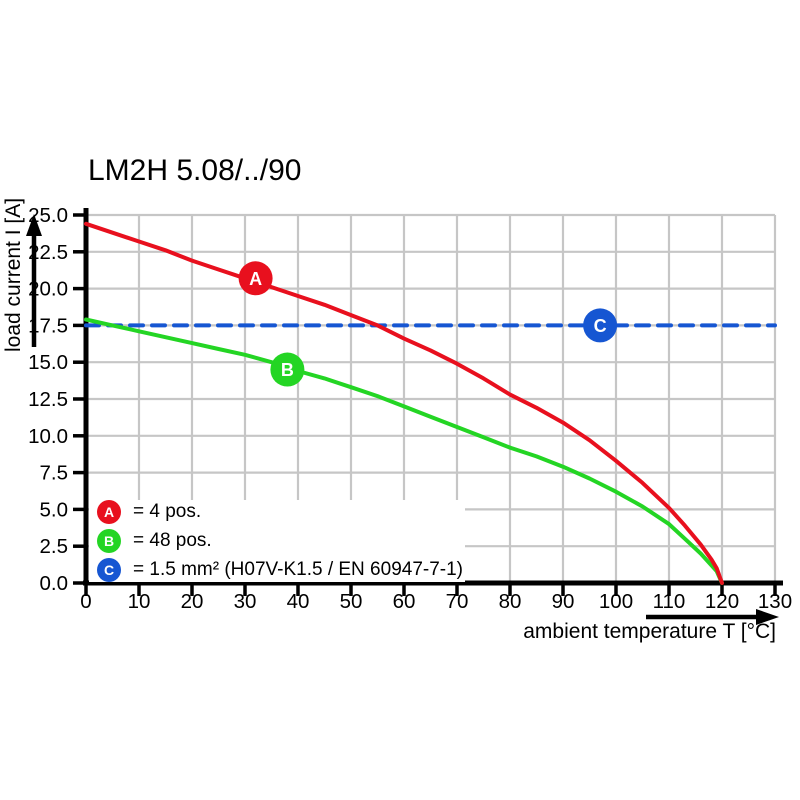 This screenshot has width=800, height=800. What do you see at coordinates (48, 325) in the screenshot?
I see `y-tick-label: 17.5` at bounding box center [48, 325].